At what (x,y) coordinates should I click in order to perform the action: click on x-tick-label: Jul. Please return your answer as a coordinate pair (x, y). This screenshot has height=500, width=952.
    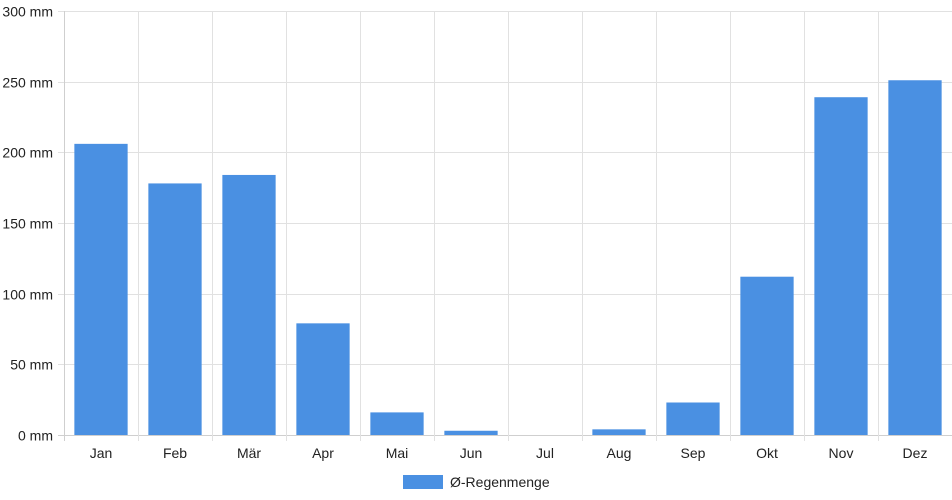
    Looking at the image, I should click on (545, 453).